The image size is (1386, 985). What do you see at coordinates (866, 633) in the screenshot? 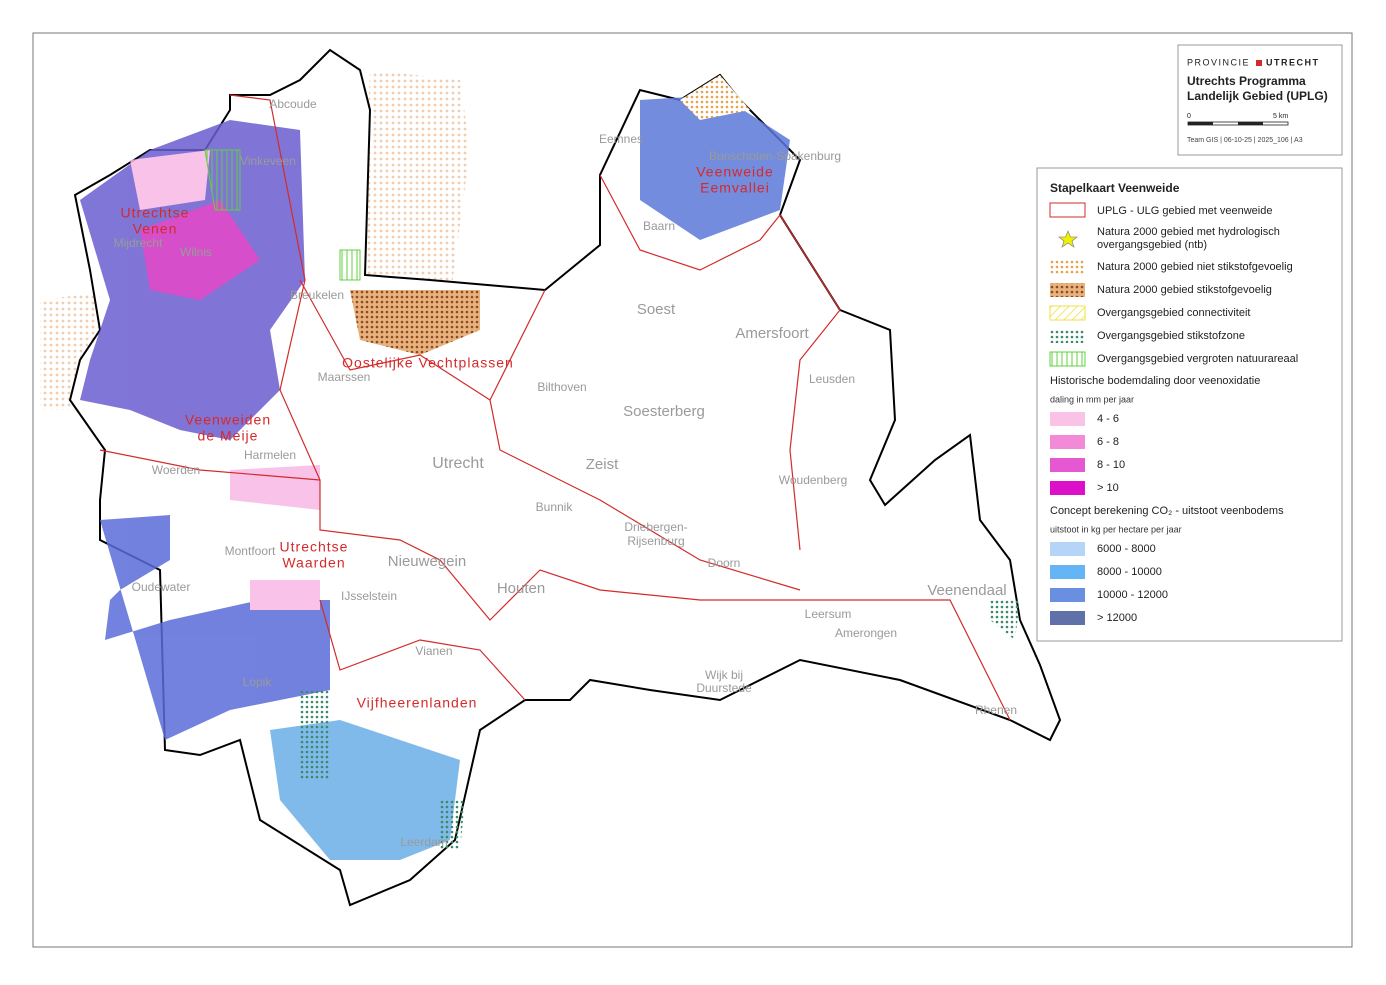
I see `place-label: Amerongen` at bounding box center [866, 633].